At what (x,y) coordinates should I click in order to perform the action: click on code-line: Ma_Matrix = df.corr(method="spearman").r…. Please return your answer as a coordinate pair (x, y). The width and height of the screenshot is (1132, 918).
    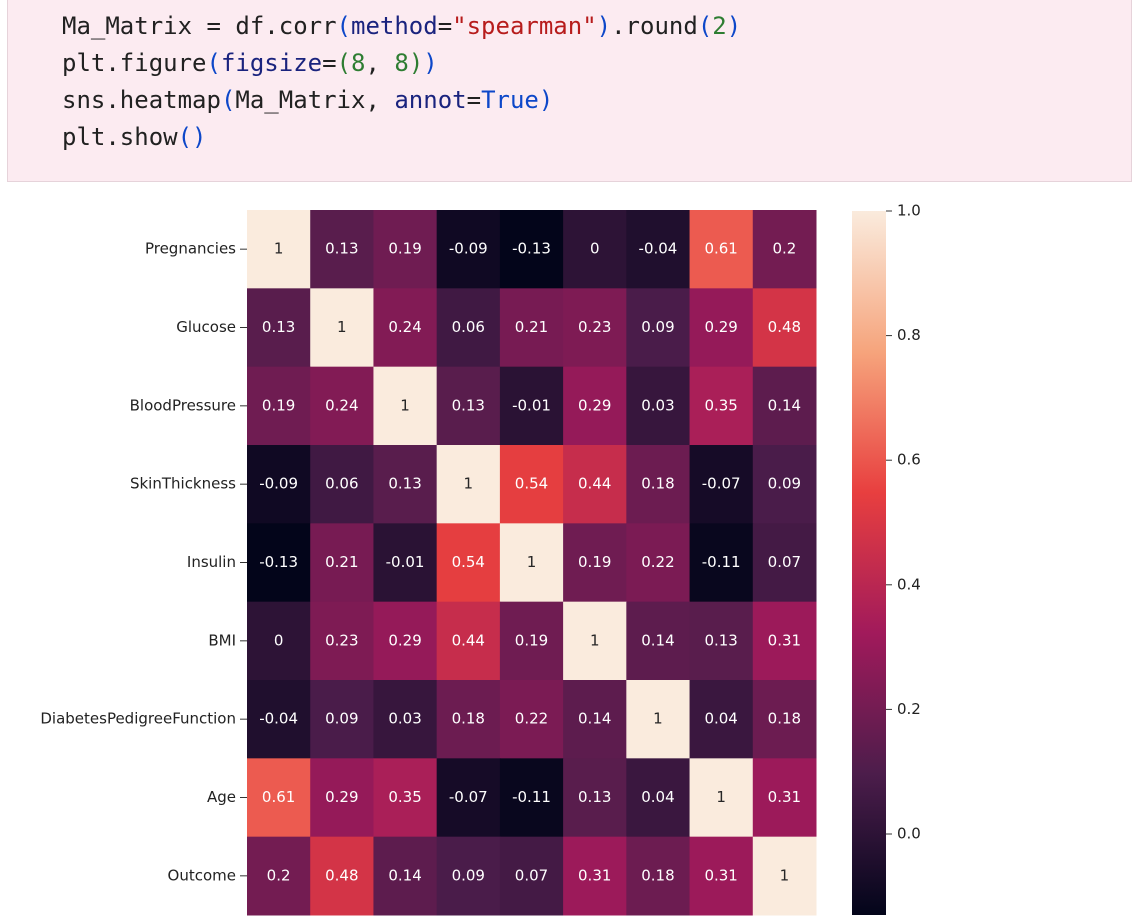
    Looking at the image, I should click on (401, 26).